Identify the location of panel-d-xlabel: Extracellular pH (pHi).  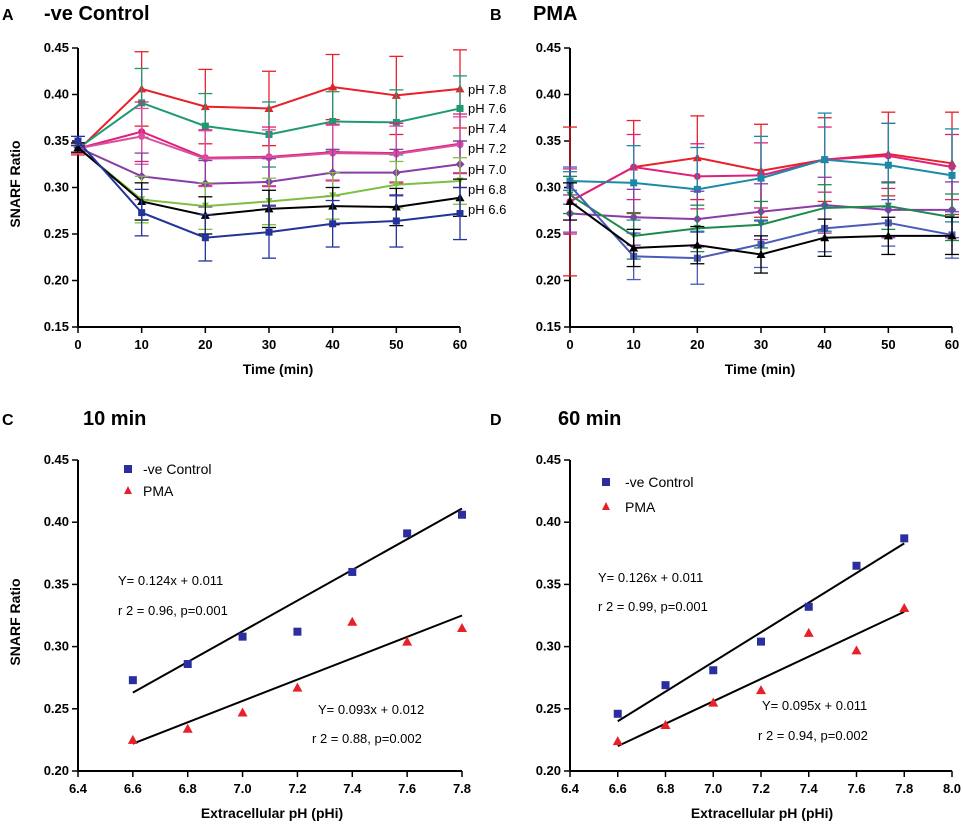
(762, 813).